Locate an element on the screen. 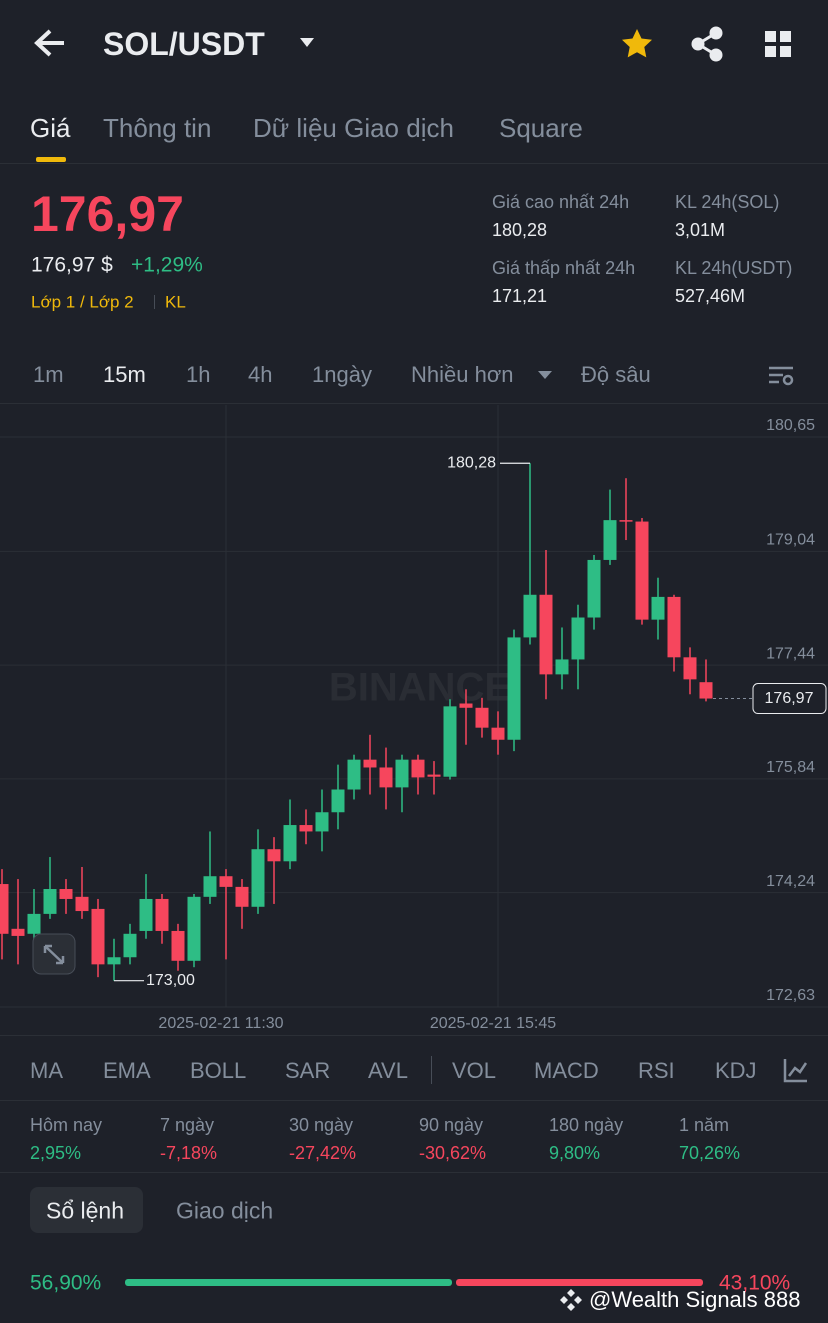 This screenshot has height=1323, width=828. x-tick-label: 2025-02-21 15:45 is located at coordinates (493, 1023).